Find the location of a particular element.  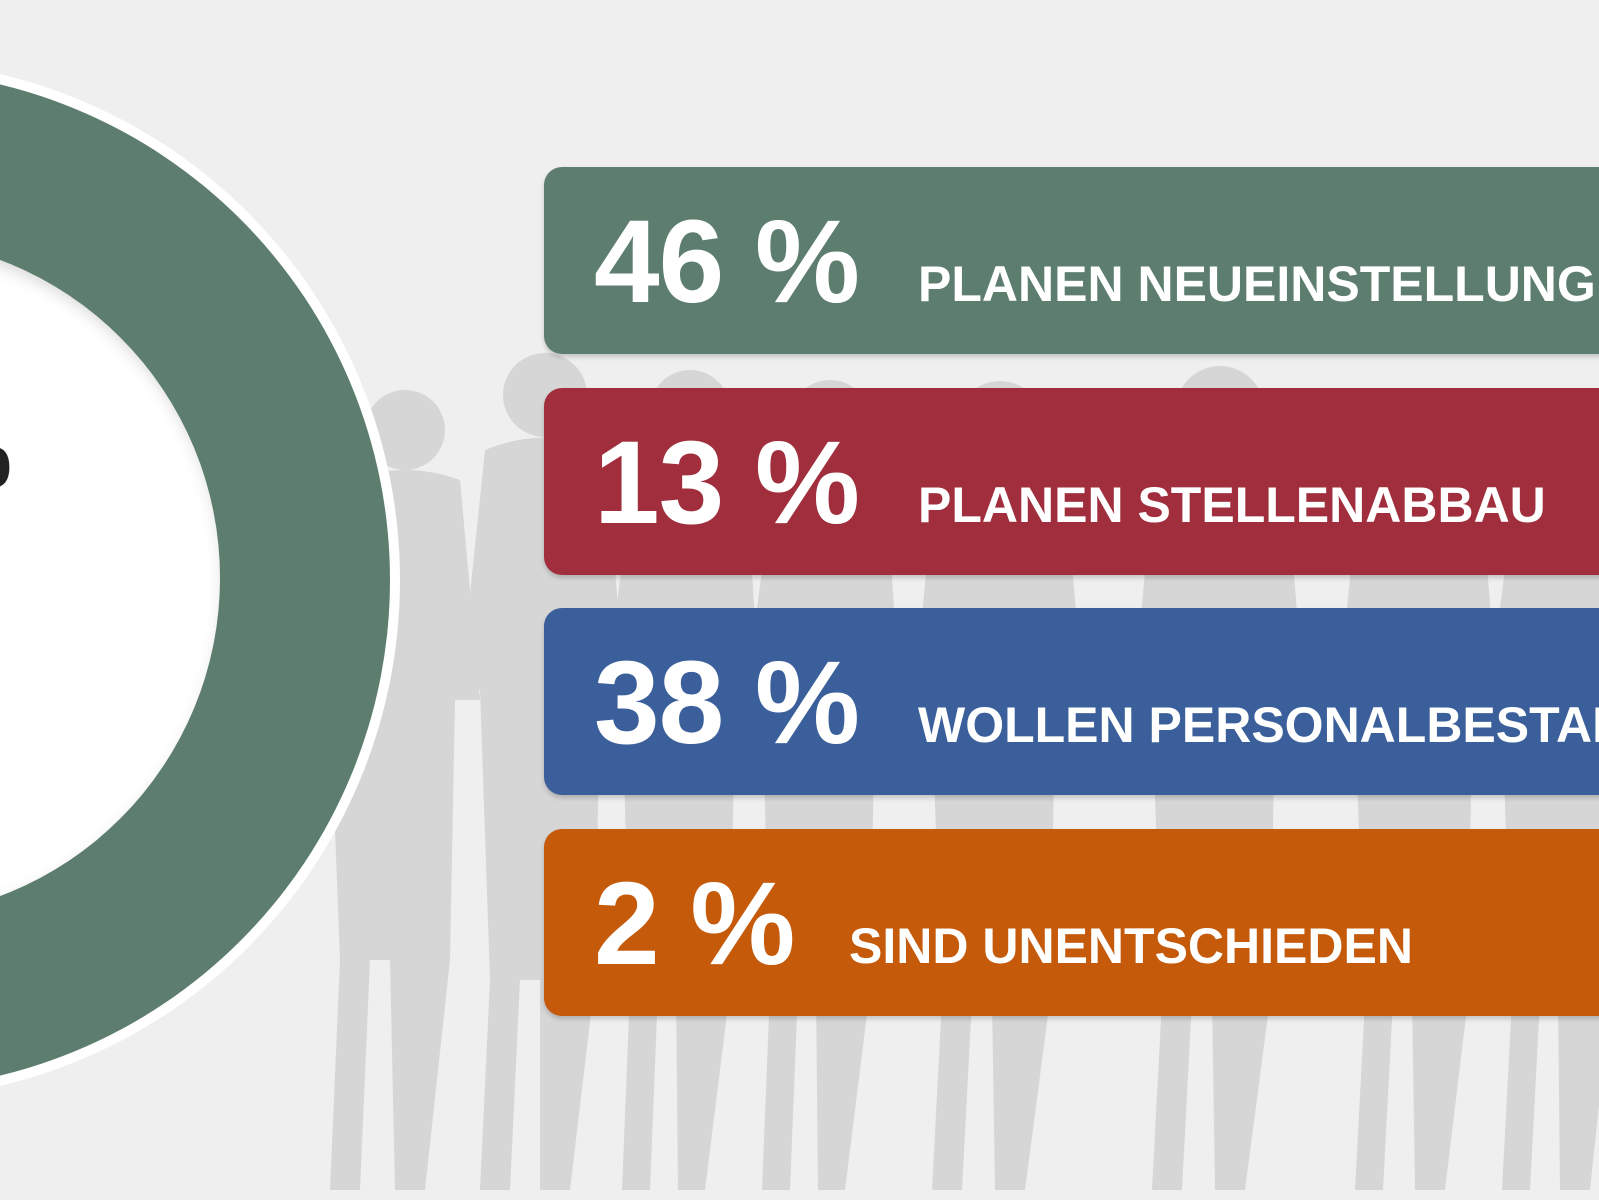

bar-stellenabbau: 13 % PLANEN STELLENABBAU is located at coordinates (1071, 481).